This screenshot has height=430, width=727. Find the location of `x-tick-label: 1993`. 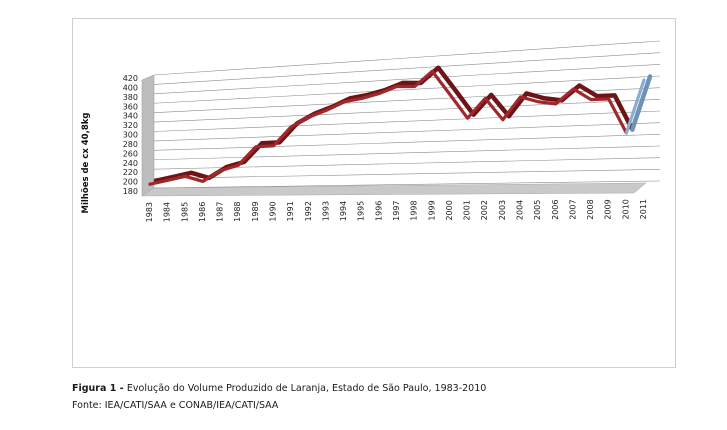

x-tick-label: 1993 is located at coordinates (325, 211).